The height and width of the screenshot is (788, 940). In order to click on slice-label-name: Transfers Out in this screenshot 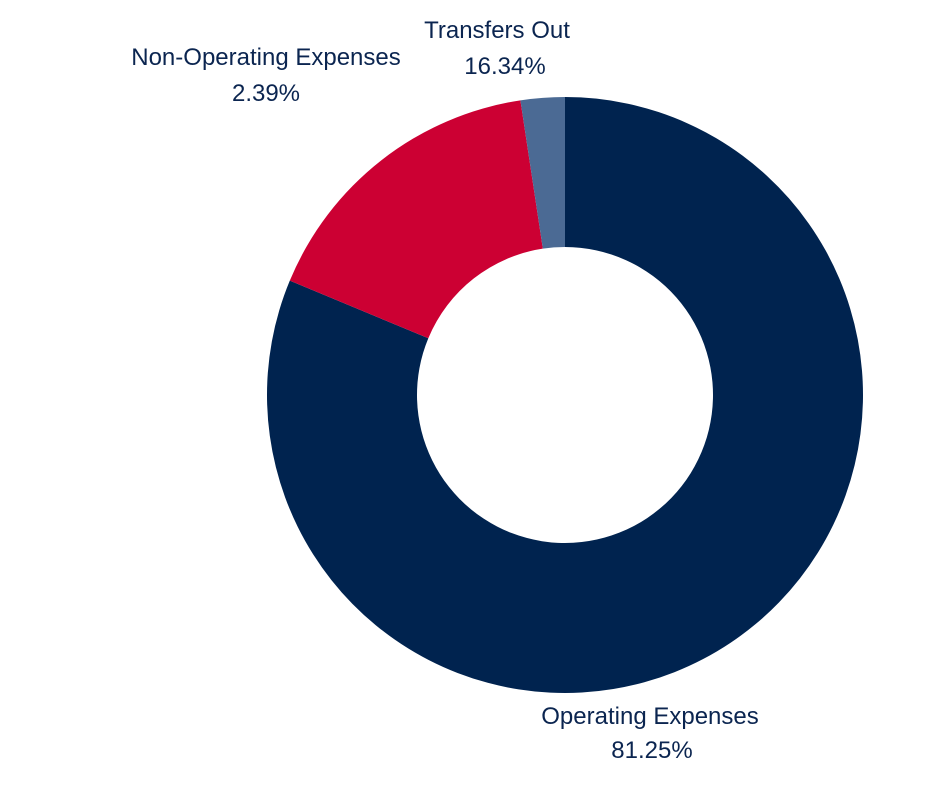, I will do `click(497, 30)`.